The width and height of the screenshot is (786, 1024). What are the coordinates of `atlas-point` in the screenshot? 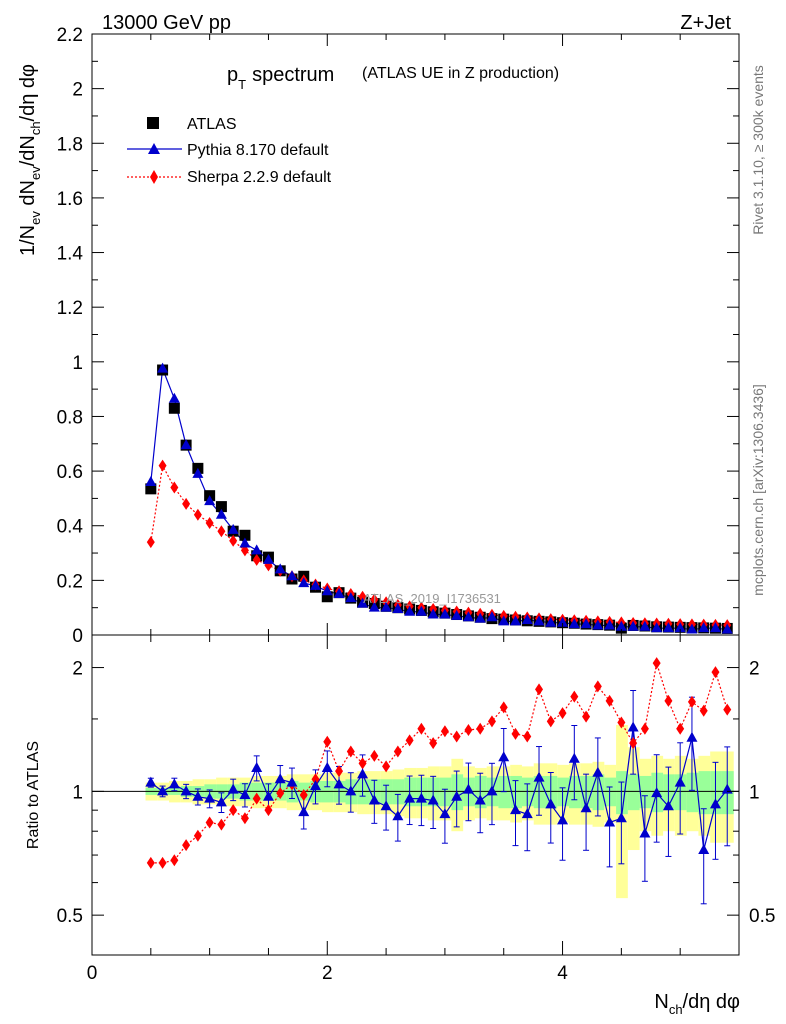 It's located at (174, 408).